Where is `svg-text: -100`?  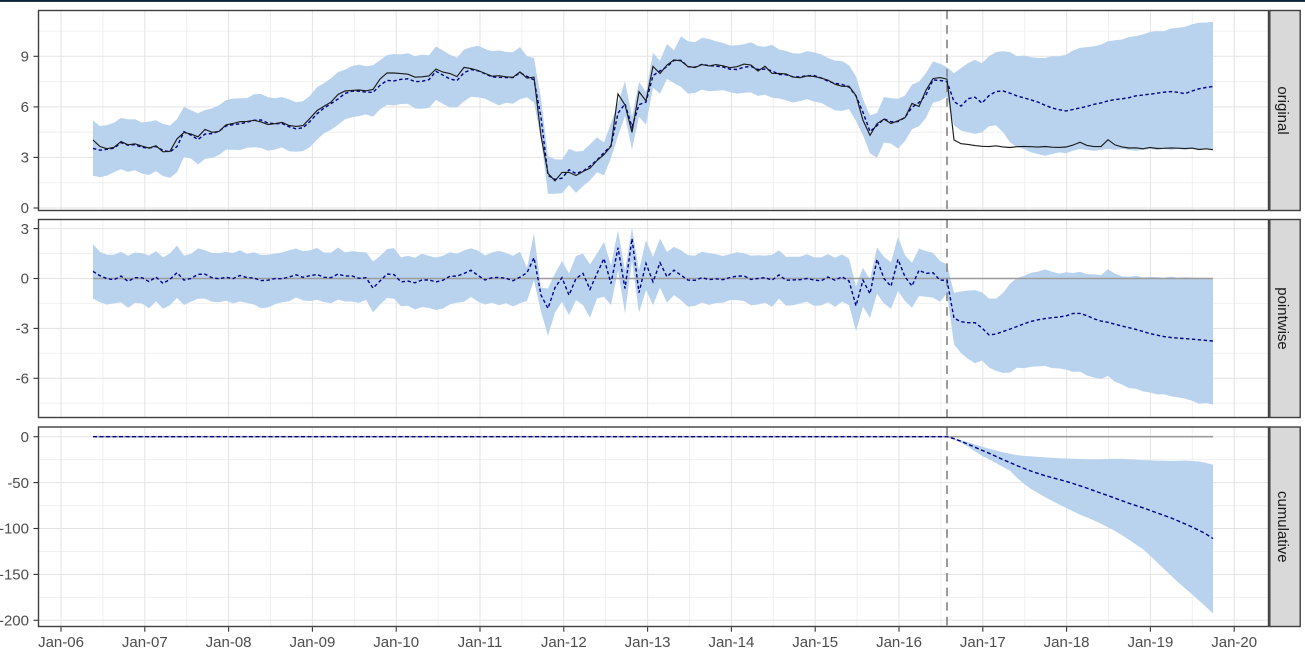
svg-text: -100 is located at coordinates (14, 529).